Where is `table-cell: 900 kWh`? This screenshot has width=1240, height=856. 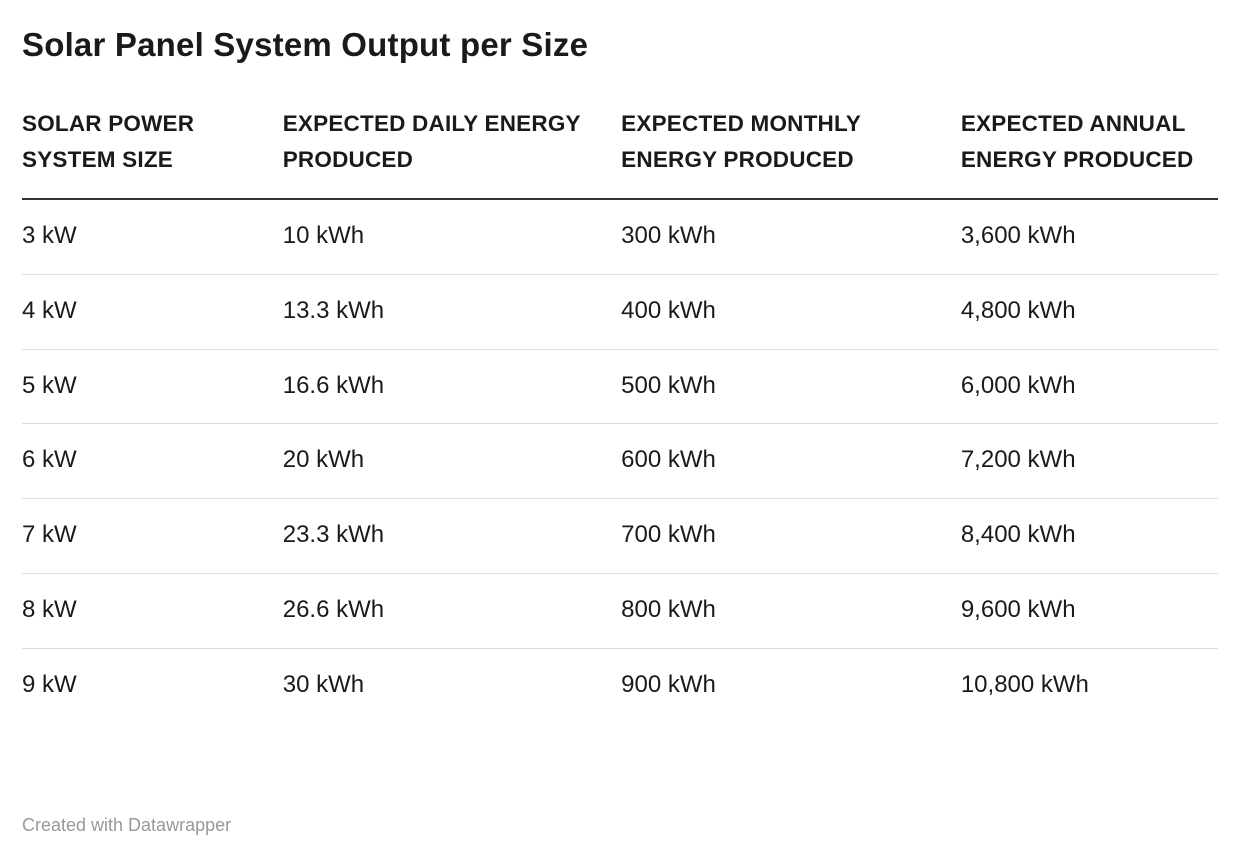
table-cell: 900 kWh is located at coordinates (668, 684).